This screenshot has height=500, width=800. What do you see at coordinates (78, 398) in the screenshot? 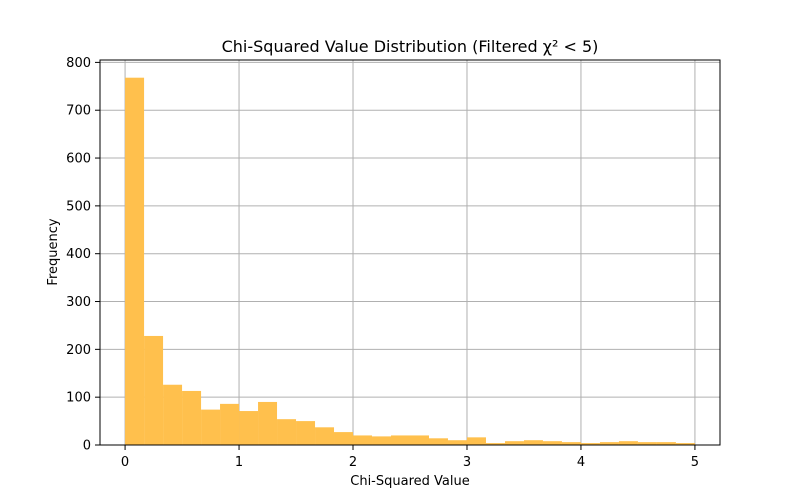
I see `y-tick-label: 100` at bounding box center [78, 398].